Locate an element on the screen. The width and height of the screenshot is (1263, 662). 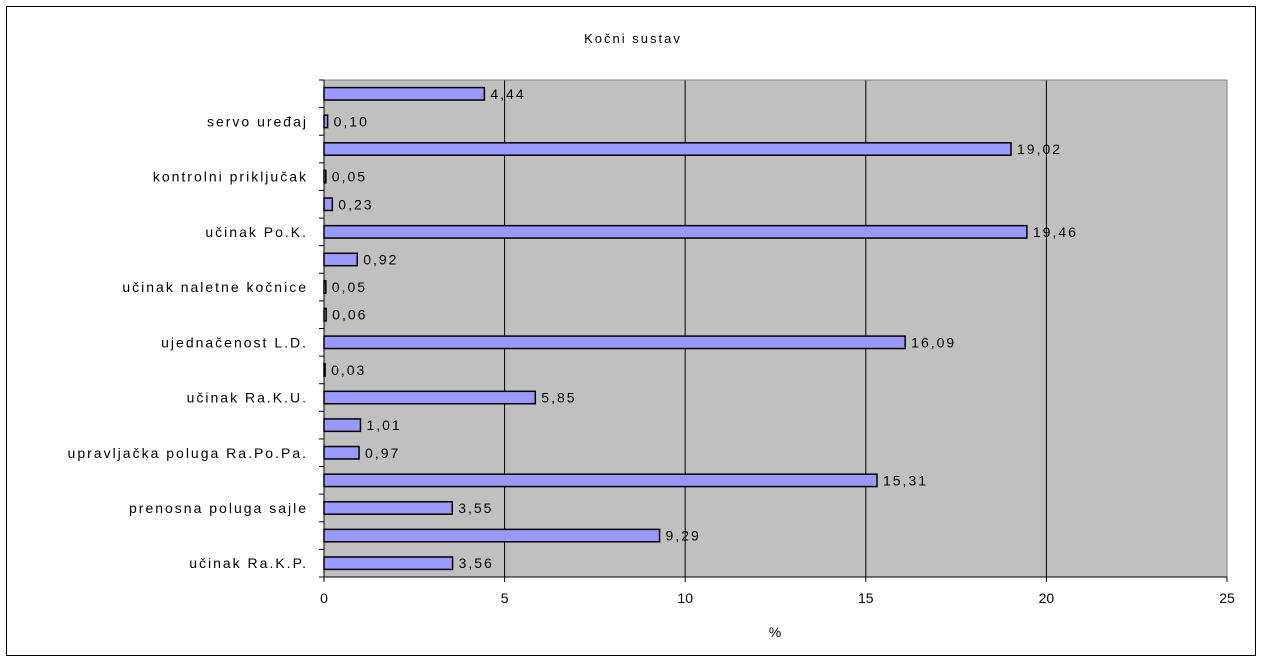
data-label: 1,01 is located at coordinates (383, 425).